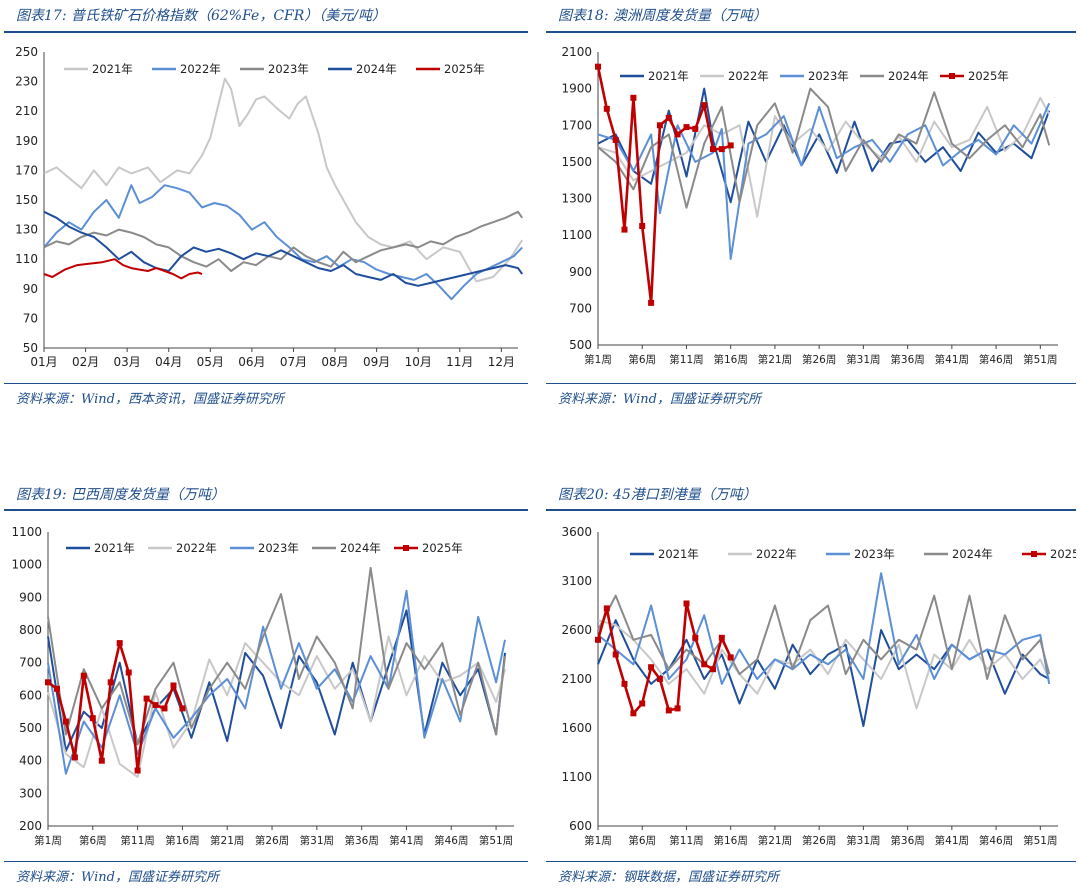 The width and height of the screenshot is (1080, 888). Describe the element at coordinates (26, 82) in the screenshot. I see `y-tick-label: 230` at that location.